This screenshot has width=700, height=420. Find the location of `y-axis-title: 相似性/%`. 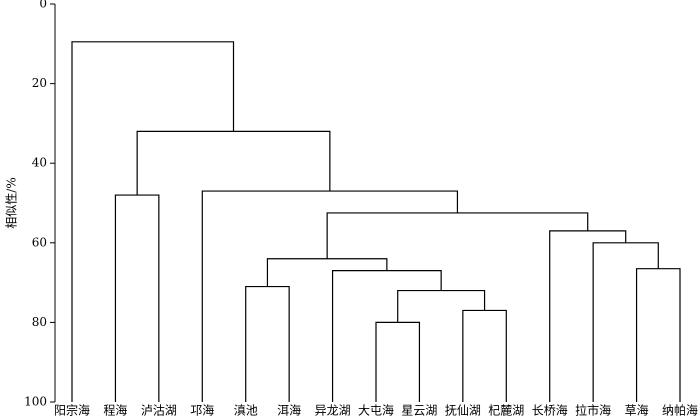

y-axis-title: 相似性/% is located at coordinates (12, 202).